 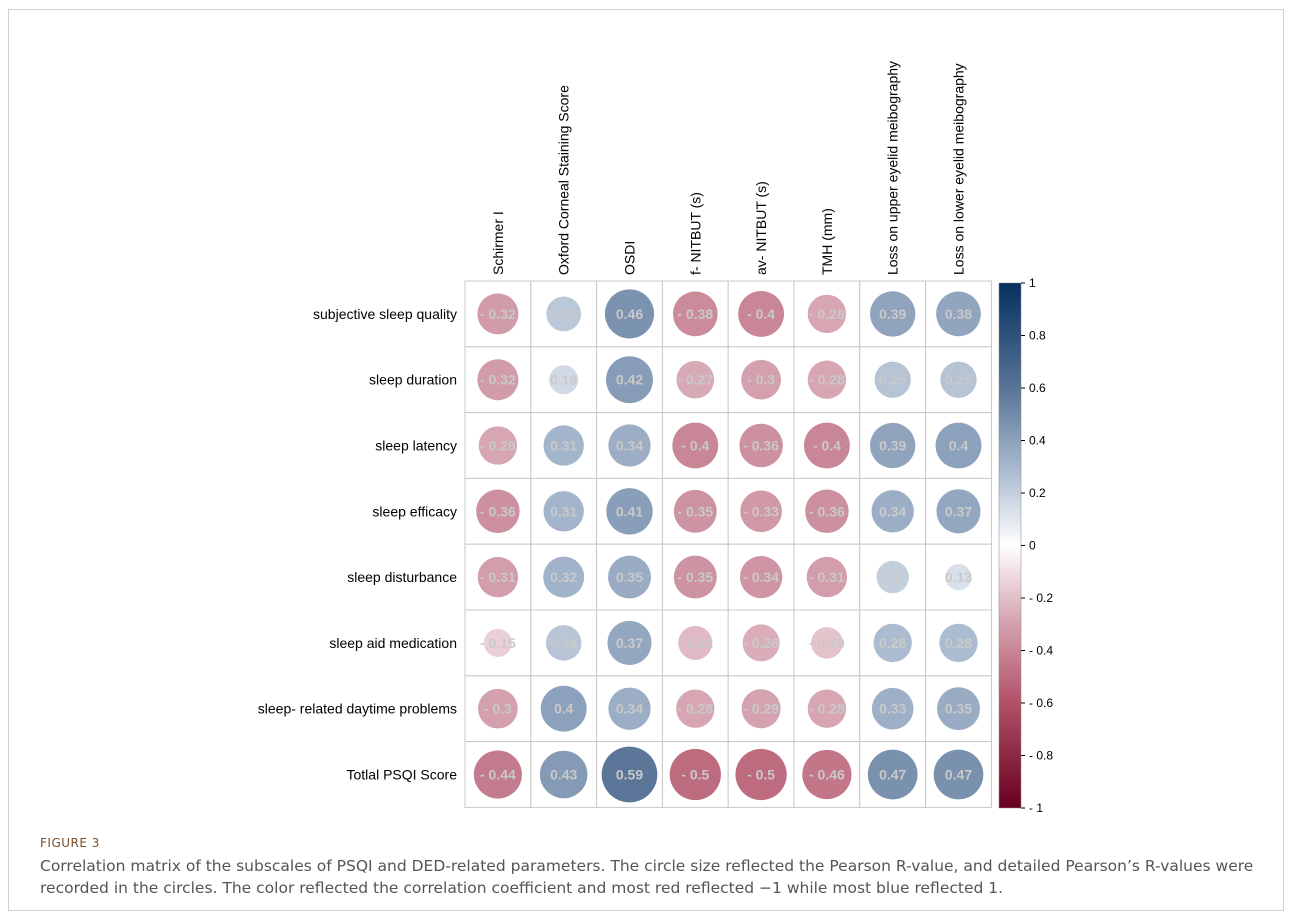 I want to click on value-label: 0.4, so click(x=959, y=446).